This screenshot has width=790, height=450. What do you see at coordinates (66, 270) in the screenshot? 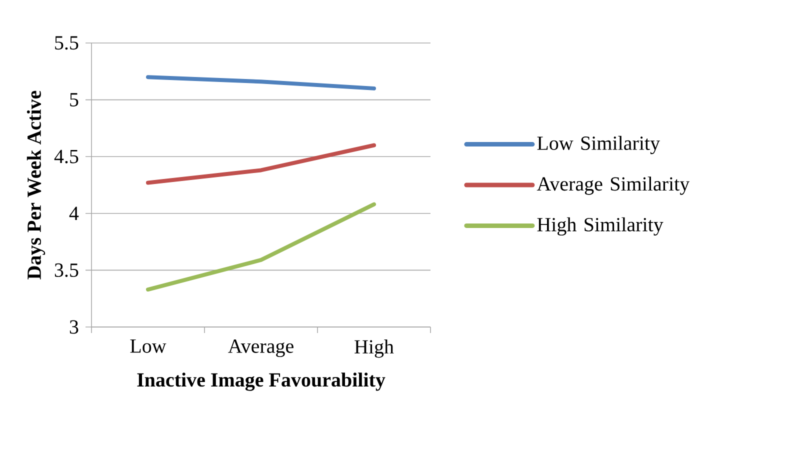
I see `y-tick-label: 3.5` at bounding box center [66, 270].